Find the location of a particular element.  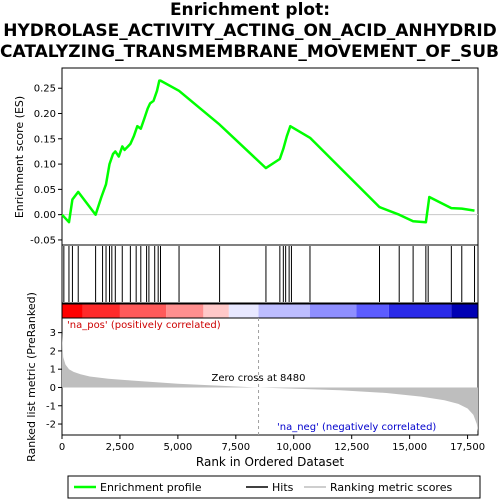

neg-correlated-label: 'na_neg' (negatively correlated) is located at coordinates (356, 427).